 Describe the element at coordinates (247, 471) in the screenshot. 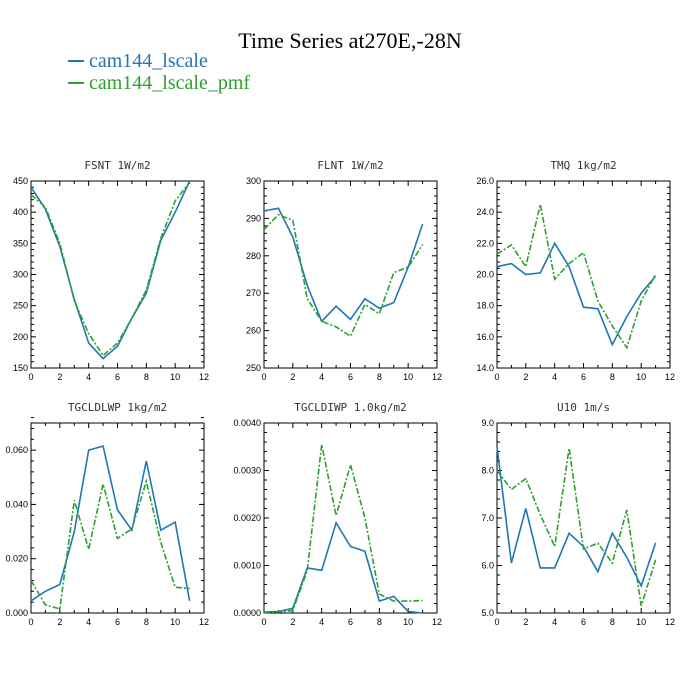

I see `y-tick-label: 0.0030` at that location.